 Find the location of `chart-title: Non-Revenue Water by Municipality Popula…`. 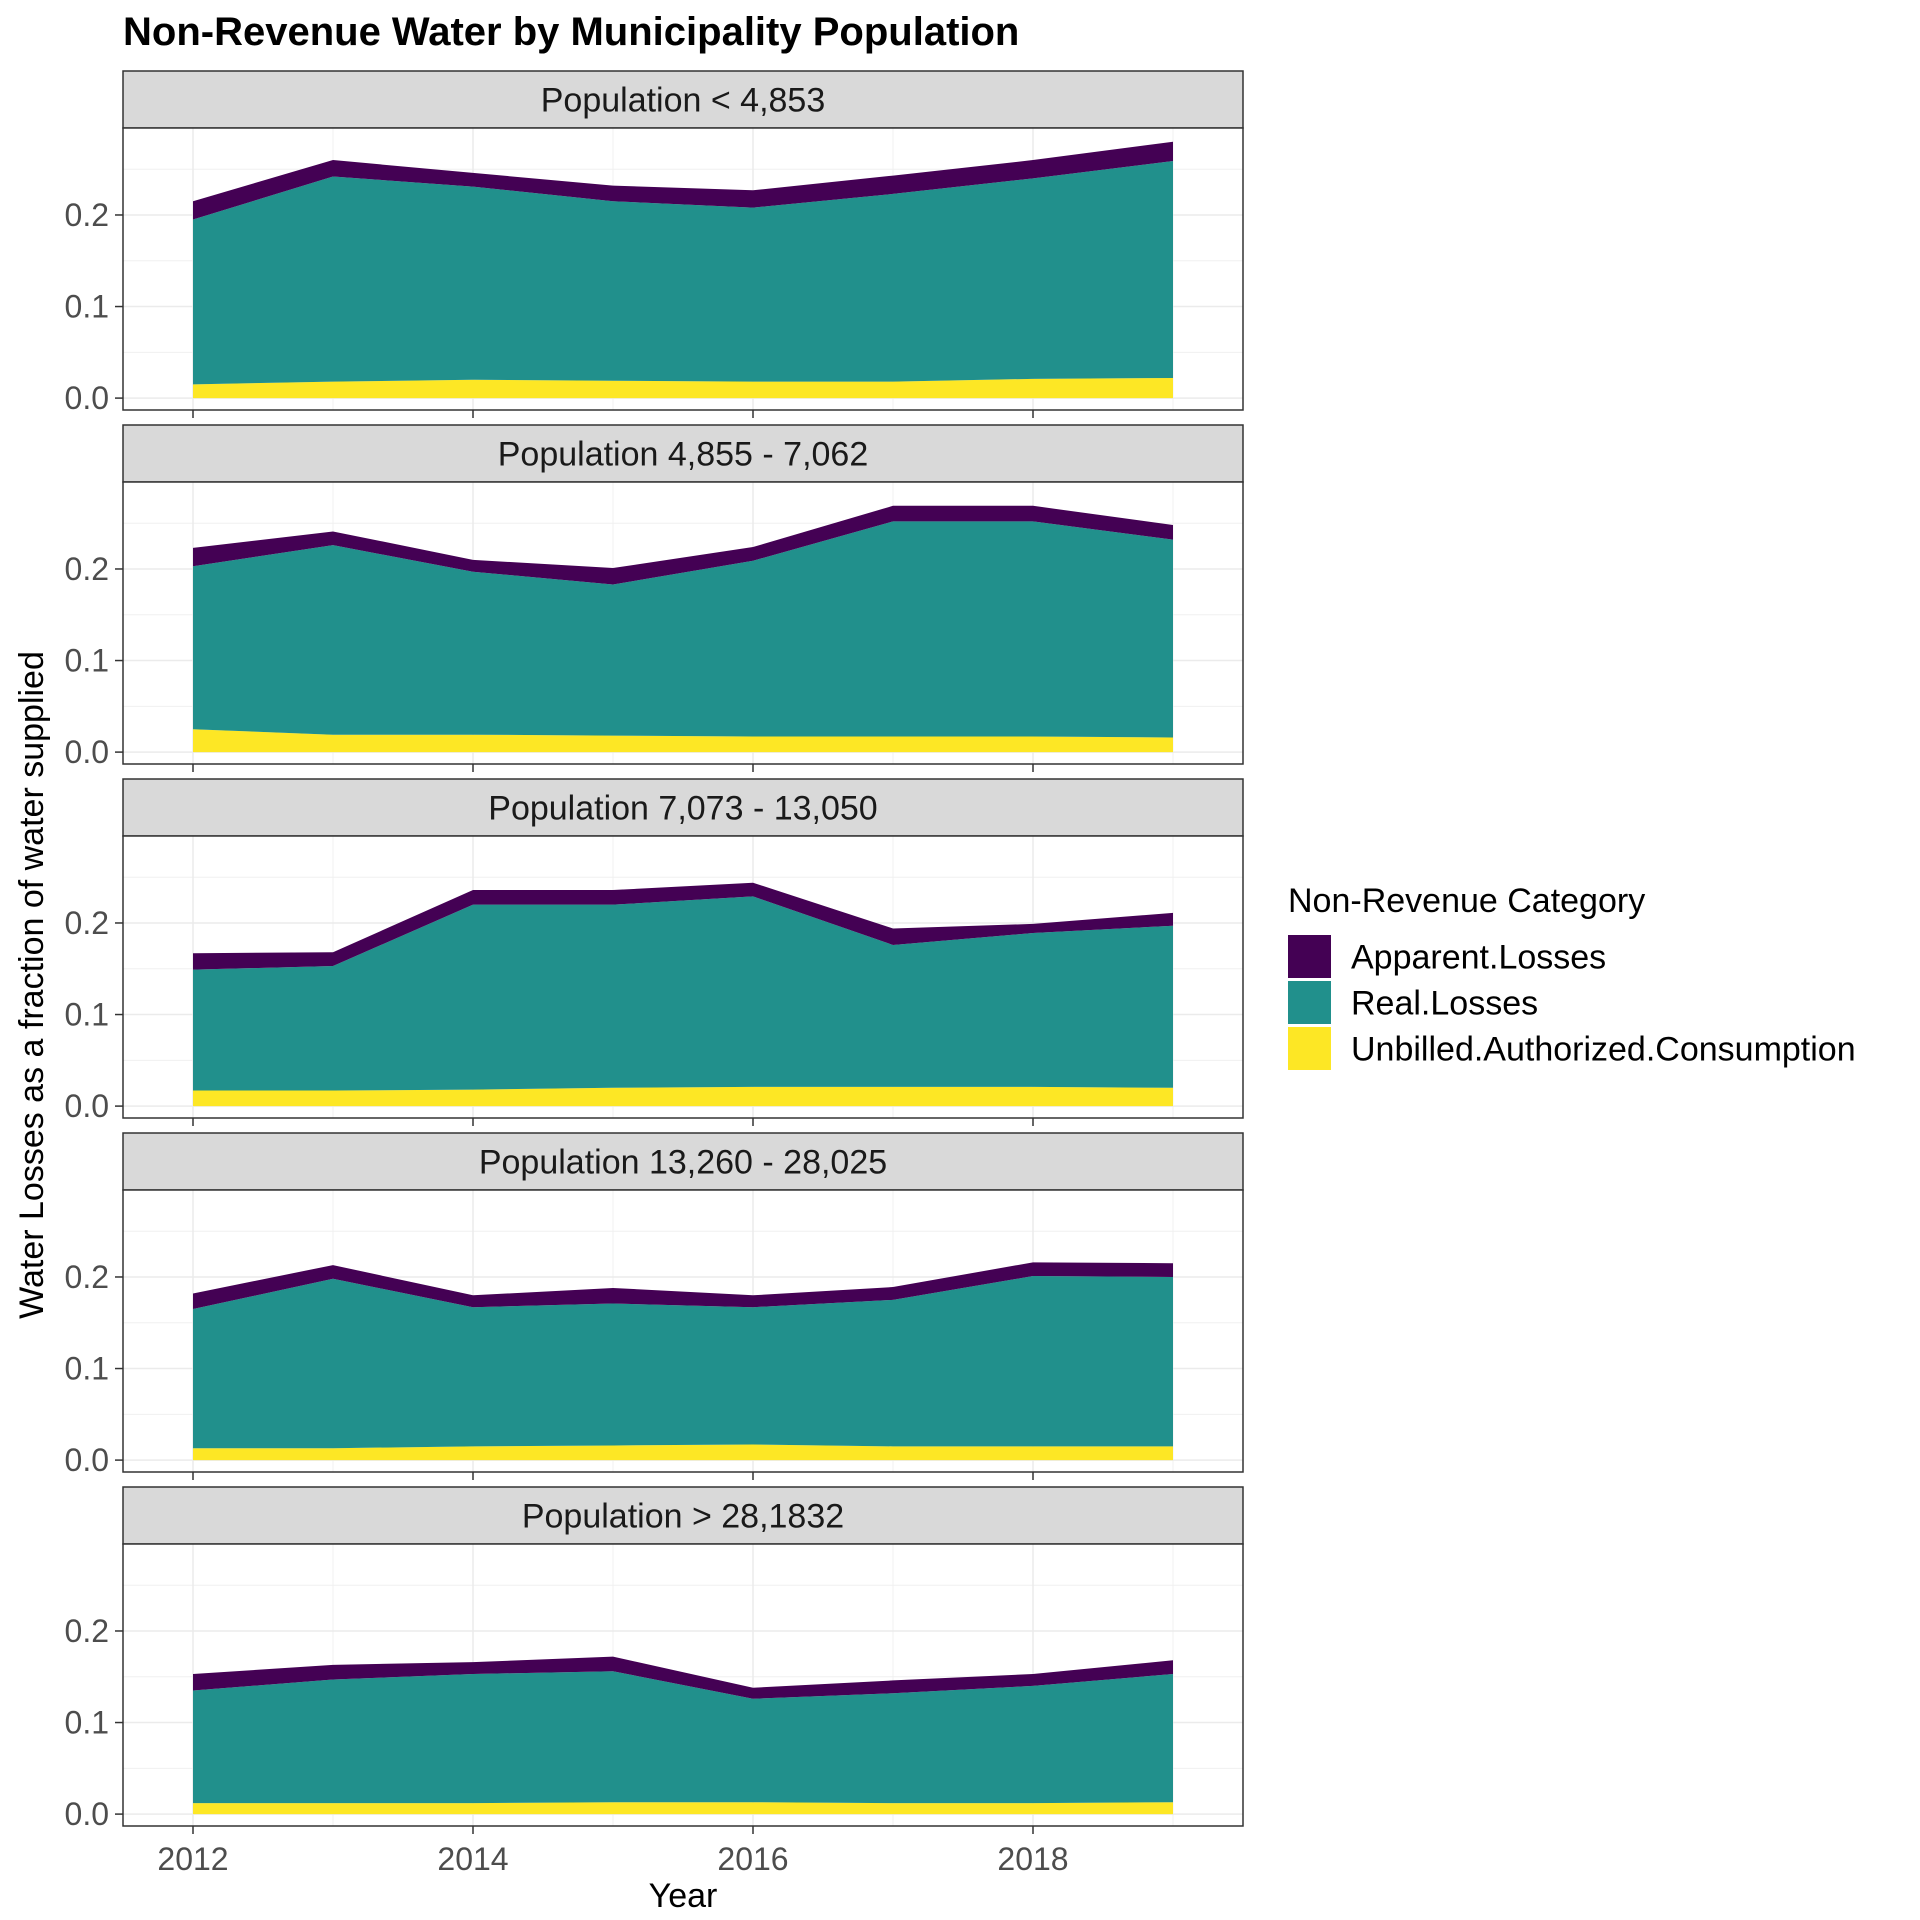

chart-title: Non-Revenue Water by Municipality Popula… is located at coordinates (571, 32).